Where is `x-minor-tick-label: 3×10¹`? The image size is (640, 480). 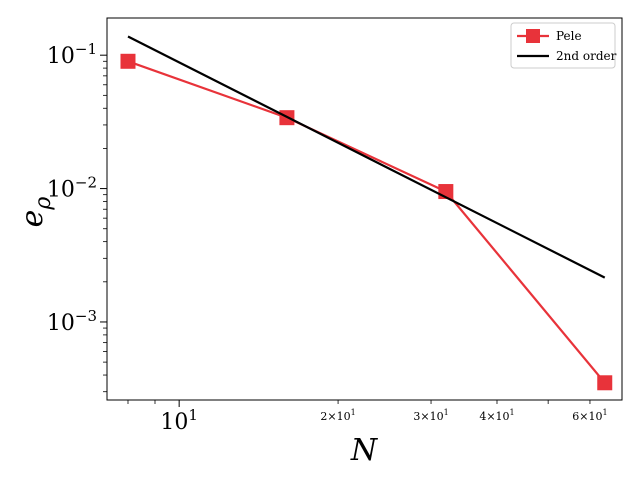 x-minor-tick-label: 3×10¹ is located at coordinates (430, 415).